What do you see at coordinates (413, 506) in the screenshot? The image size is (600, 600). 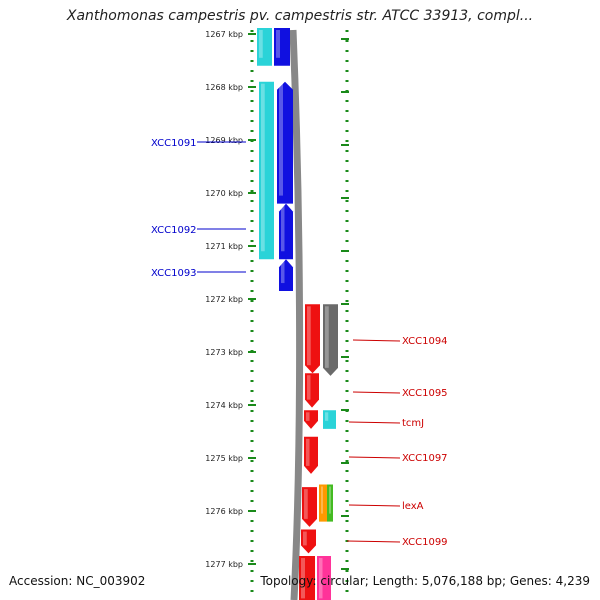 I see `gene-name: lexA` at bounding box center [413, 506].